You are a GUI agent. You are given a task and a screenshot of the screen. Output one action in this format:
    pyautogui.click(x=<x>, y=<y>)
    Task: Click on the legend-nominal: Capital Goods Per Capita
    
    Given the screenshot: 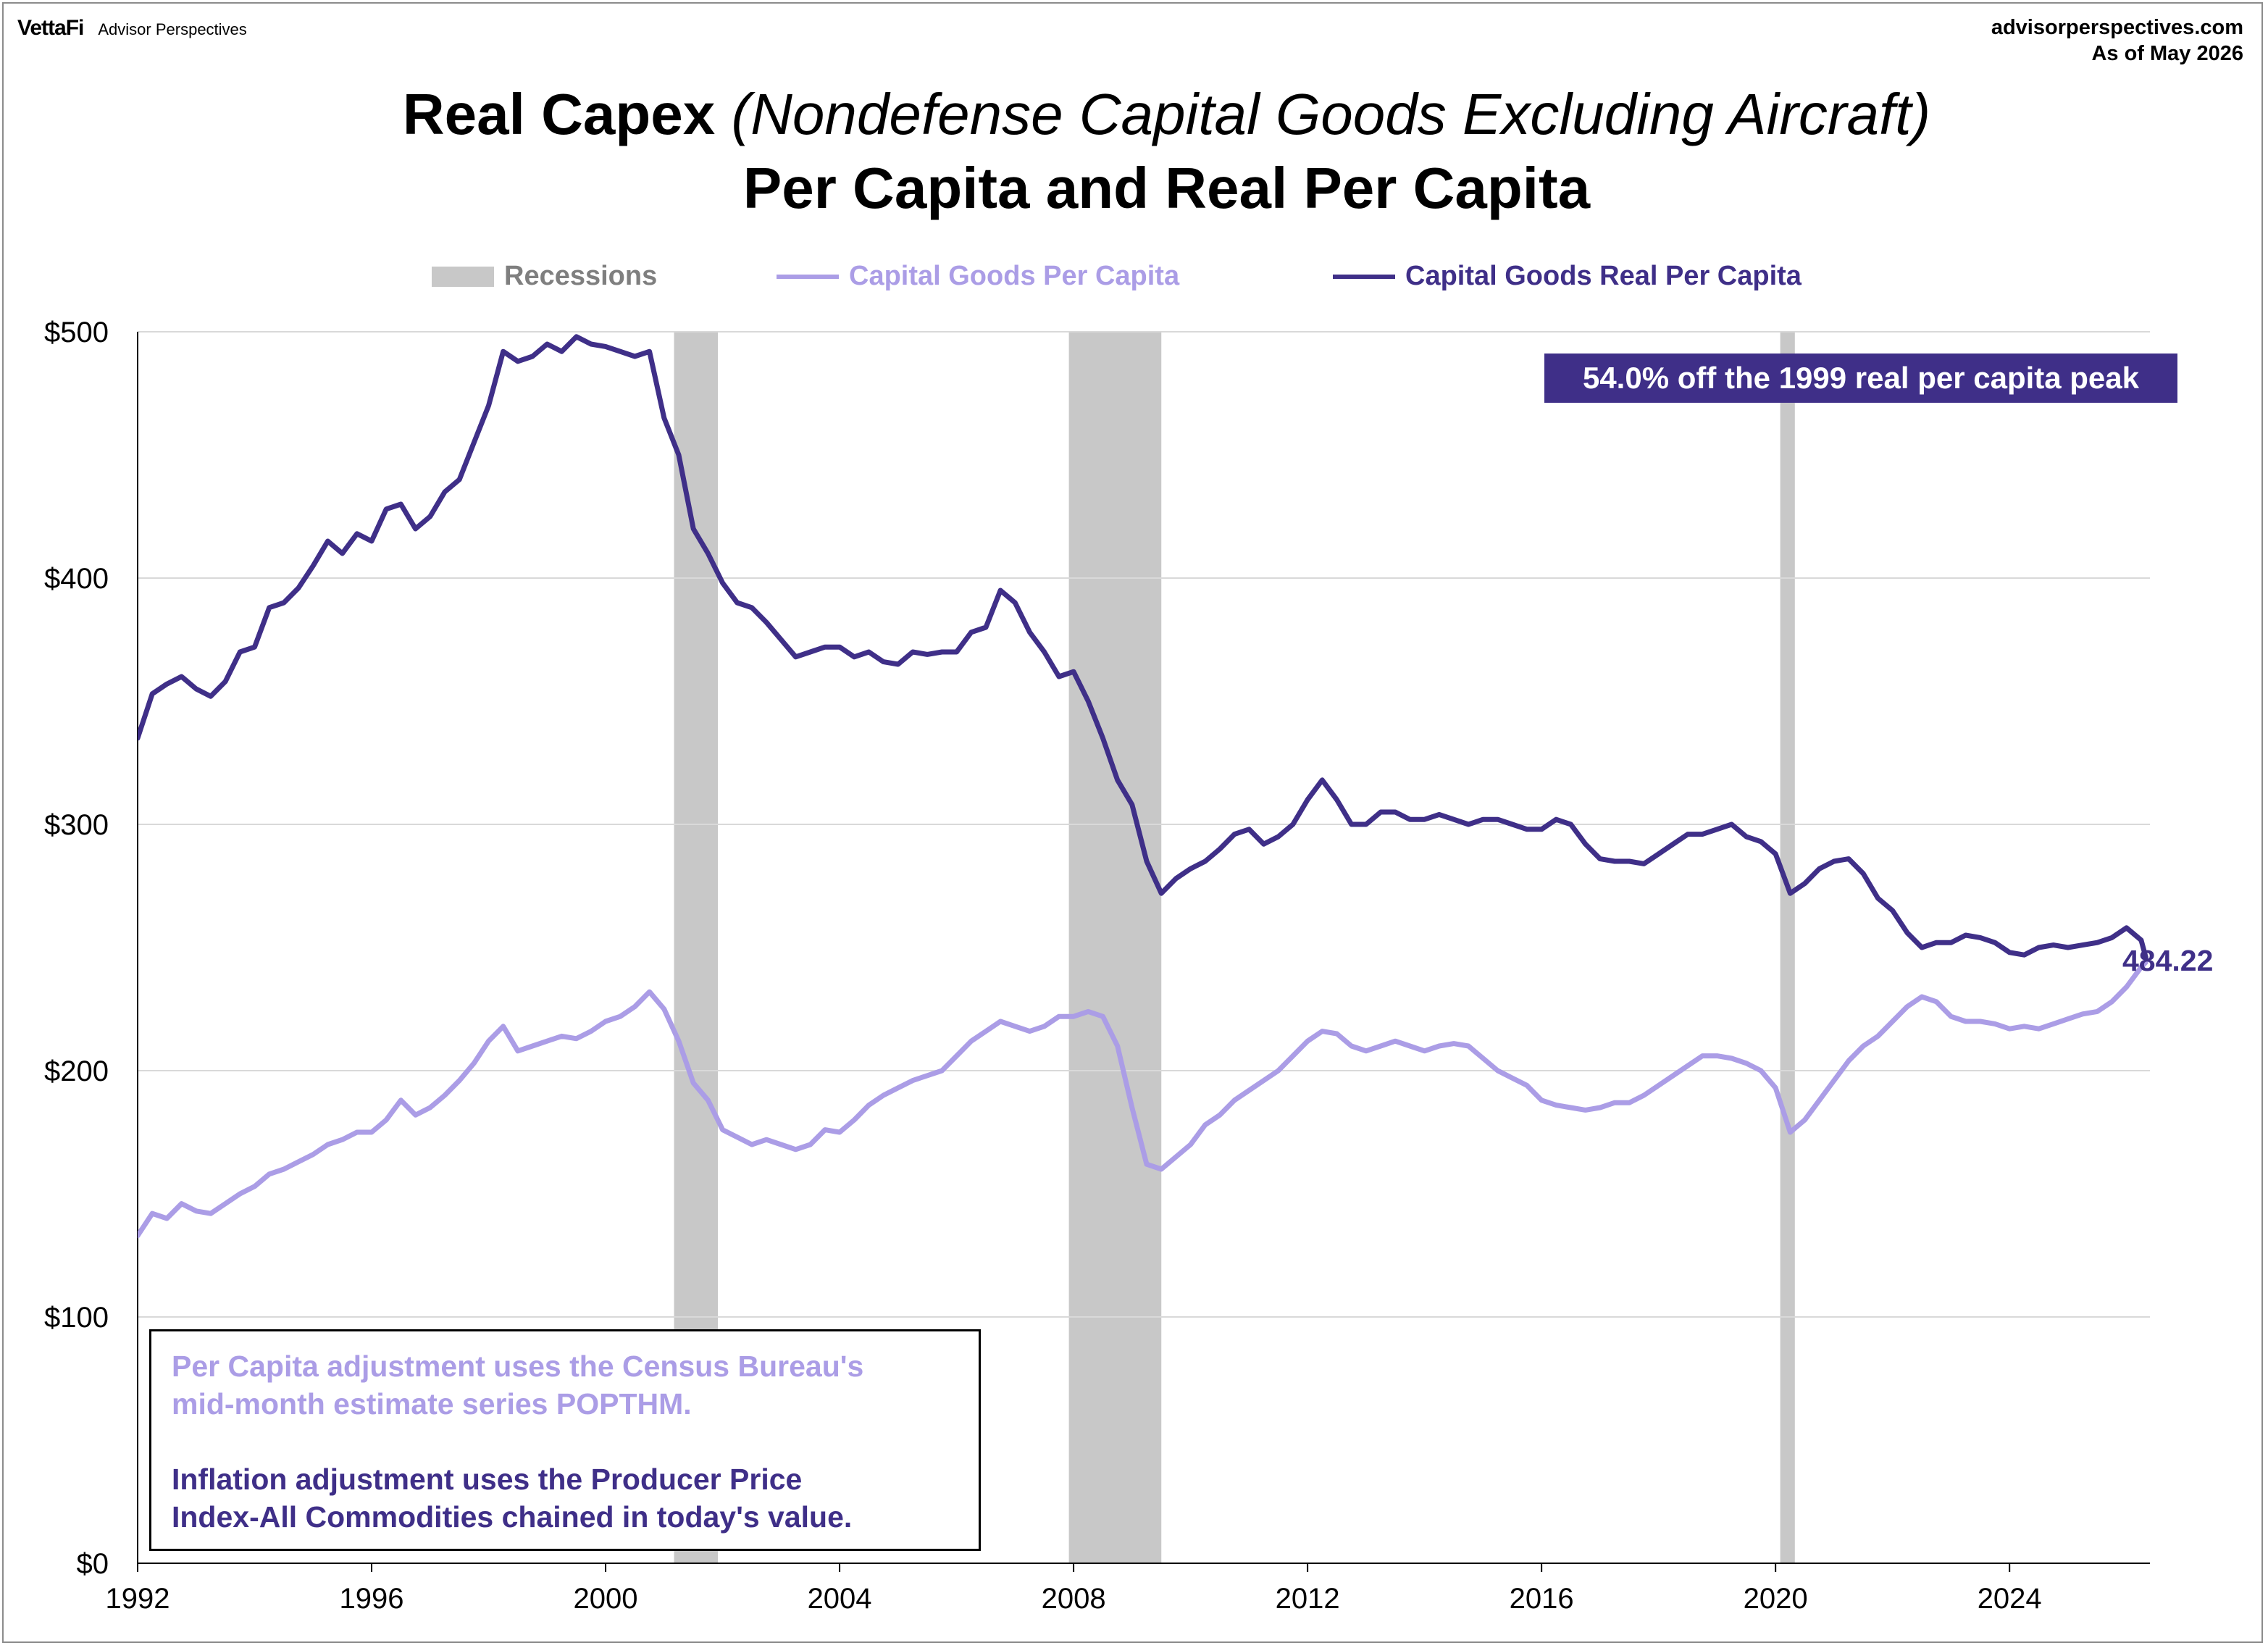 What is the action you would take?
    pyautogui.click(x=978, y=276)
    